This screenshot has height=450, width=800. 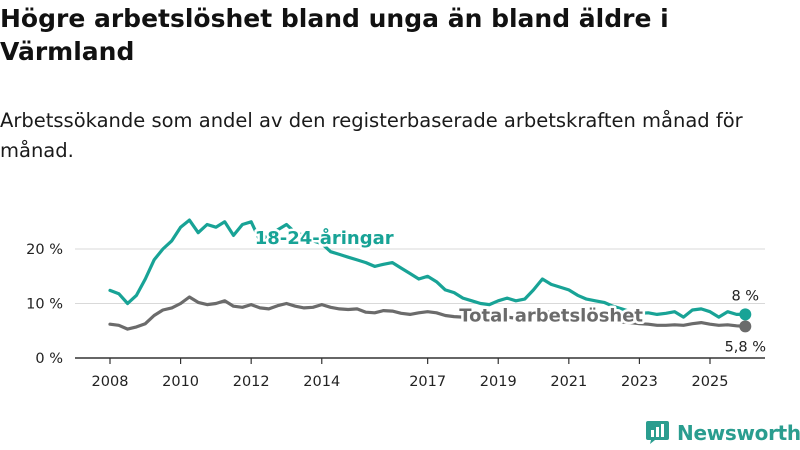 What do you see at coordinates (745, 347) in the screenshot?
I see `series-end-value-label: 5,8 %` at bounding box center [745, 347].